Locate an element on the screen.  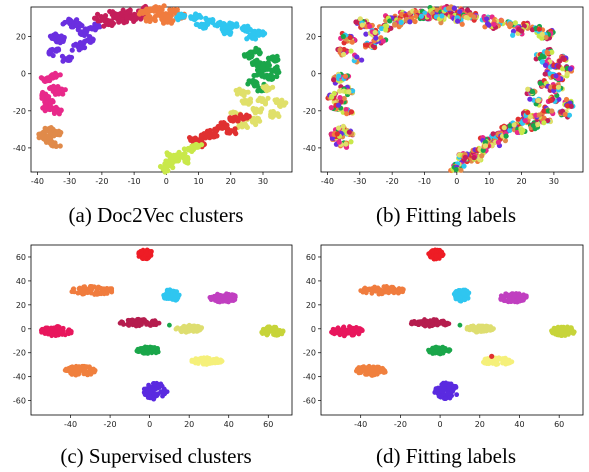
x-tick-label: 20 is located at coordinates (521, 181).